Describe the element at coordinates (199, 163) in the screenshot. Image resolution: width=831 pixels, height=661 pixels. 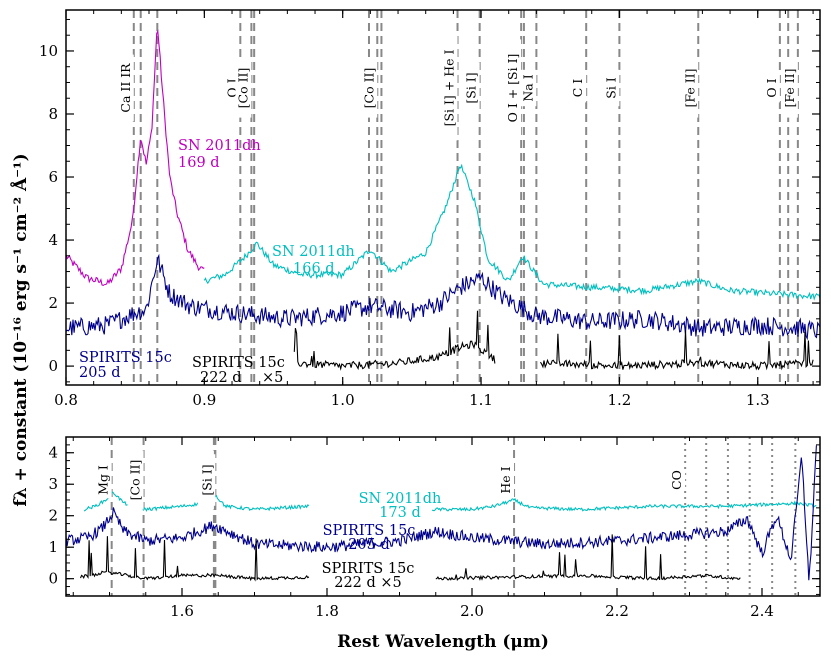
I see `annotation-label: 169 d` at that location.